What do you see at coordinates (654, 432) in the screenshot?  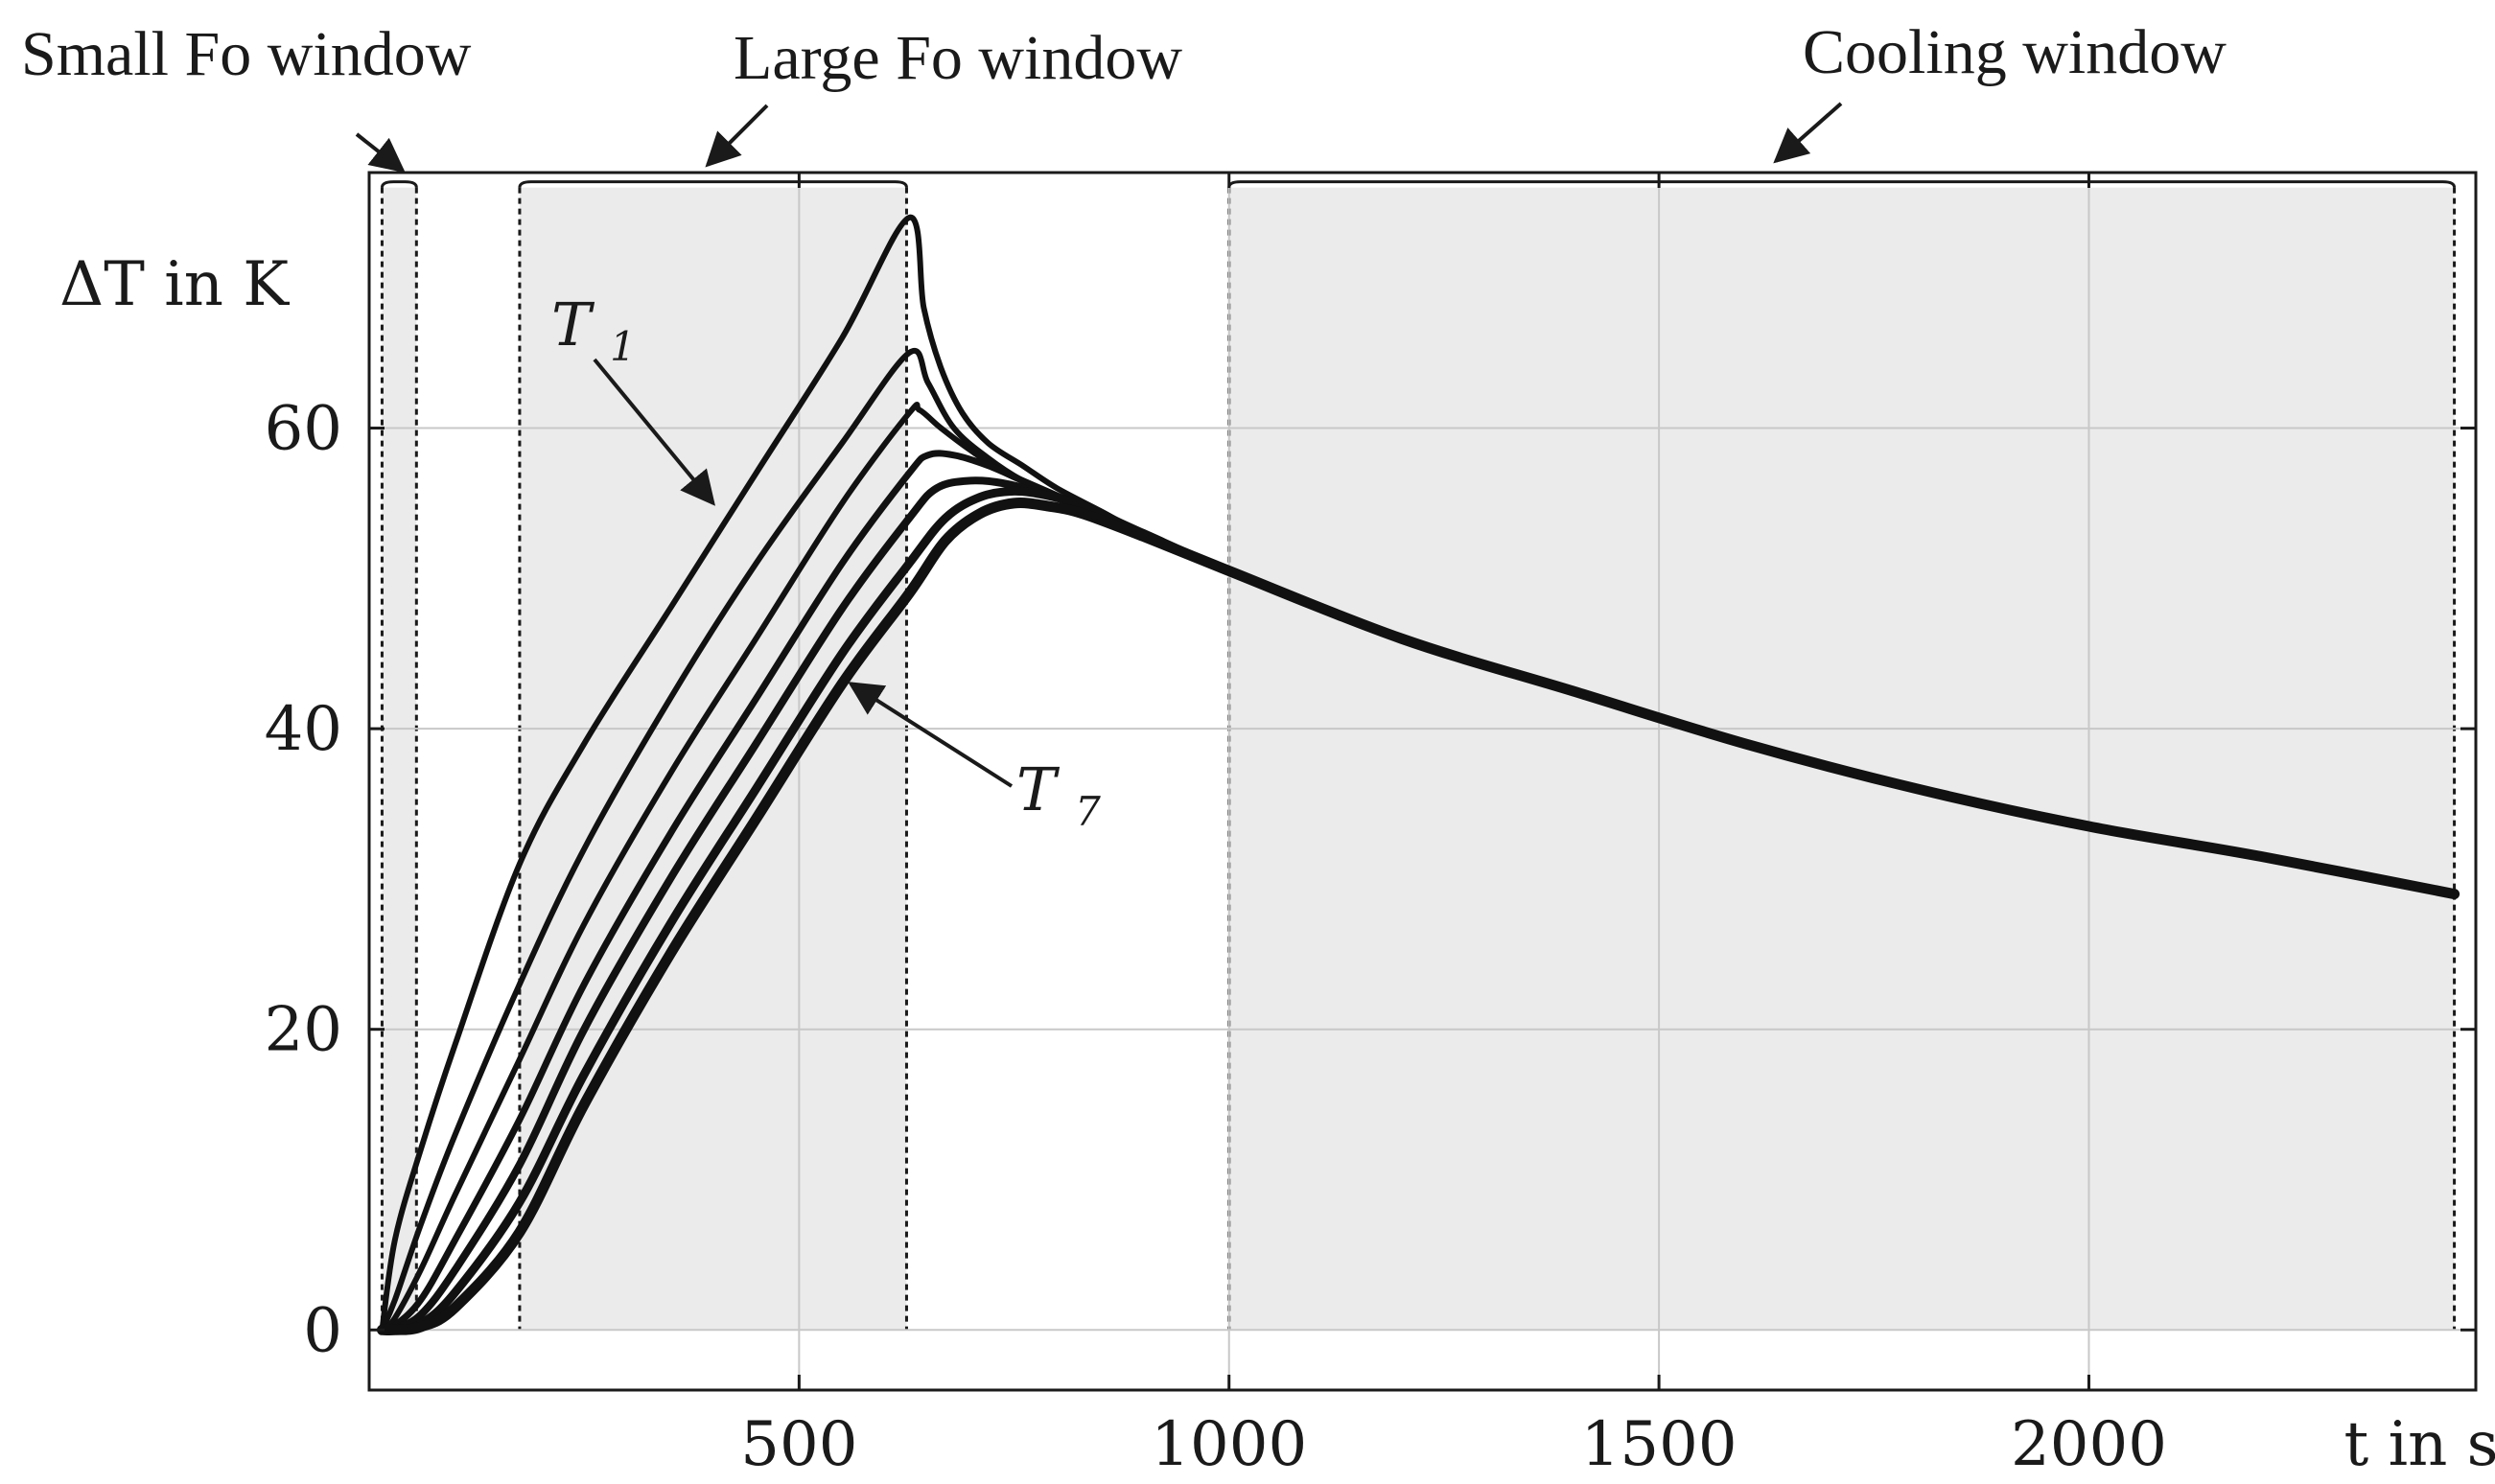 I see `t1-arrow` at bounding box center [654, 432].